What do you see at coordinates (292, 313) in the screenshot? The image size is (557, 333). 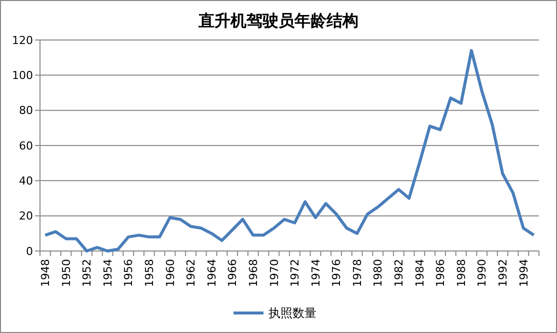 I see `legend-label: 执照数量` at bounding box center [292, 313].